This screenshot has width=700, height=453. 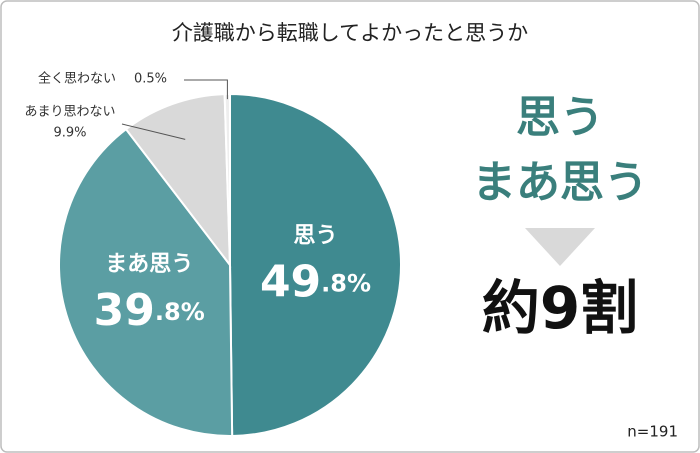 I want to click on slice-value: 9.9%, so click(x=69, y=133).